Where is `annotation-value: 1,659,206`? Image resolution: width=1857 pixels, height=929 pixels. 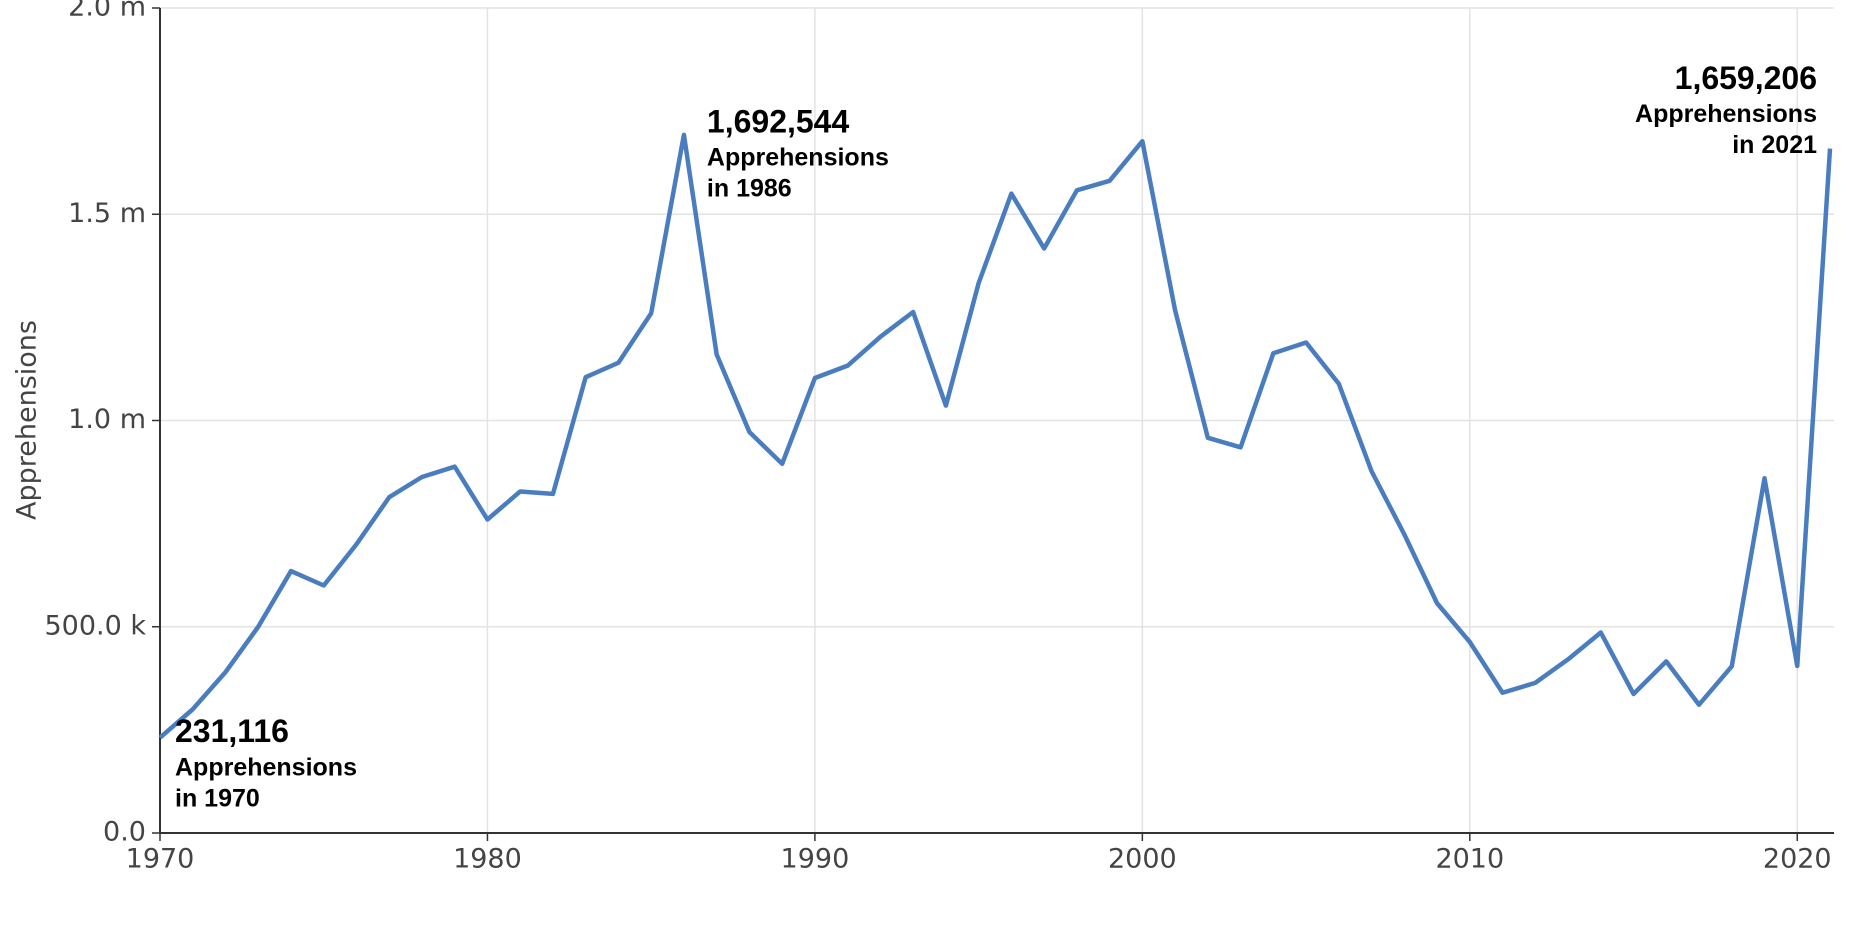 annotation-value: 1,659,206 is located at coordinates (1746, 78).